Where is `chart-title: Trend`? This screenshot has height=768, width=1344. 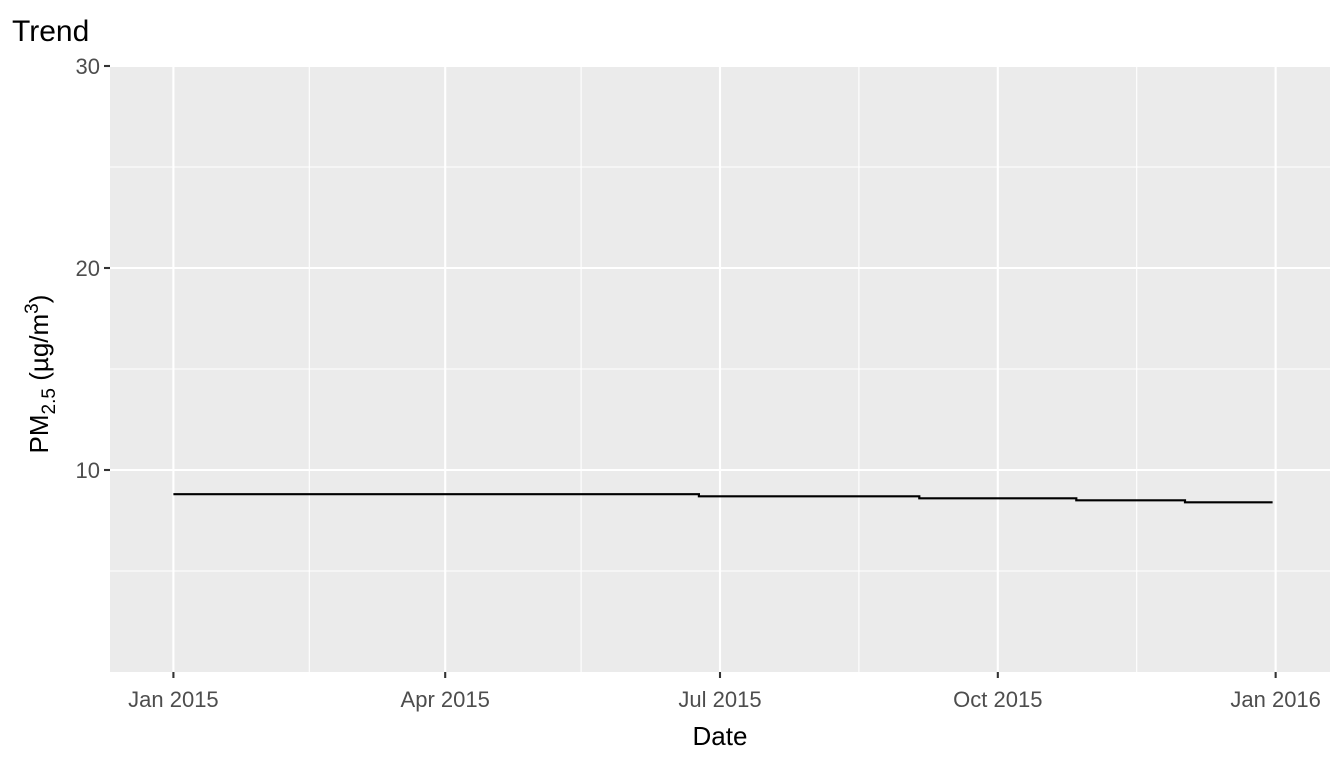
chart-title: Trend is located at coordinates (50, 31).